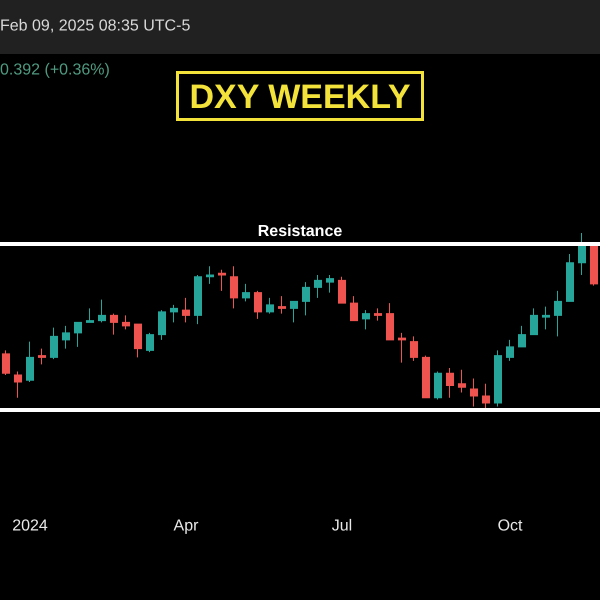 The width and height of the screenshot is (600, 600). I want to click on text: 0.392 (+0.36%), so click(55, 70).